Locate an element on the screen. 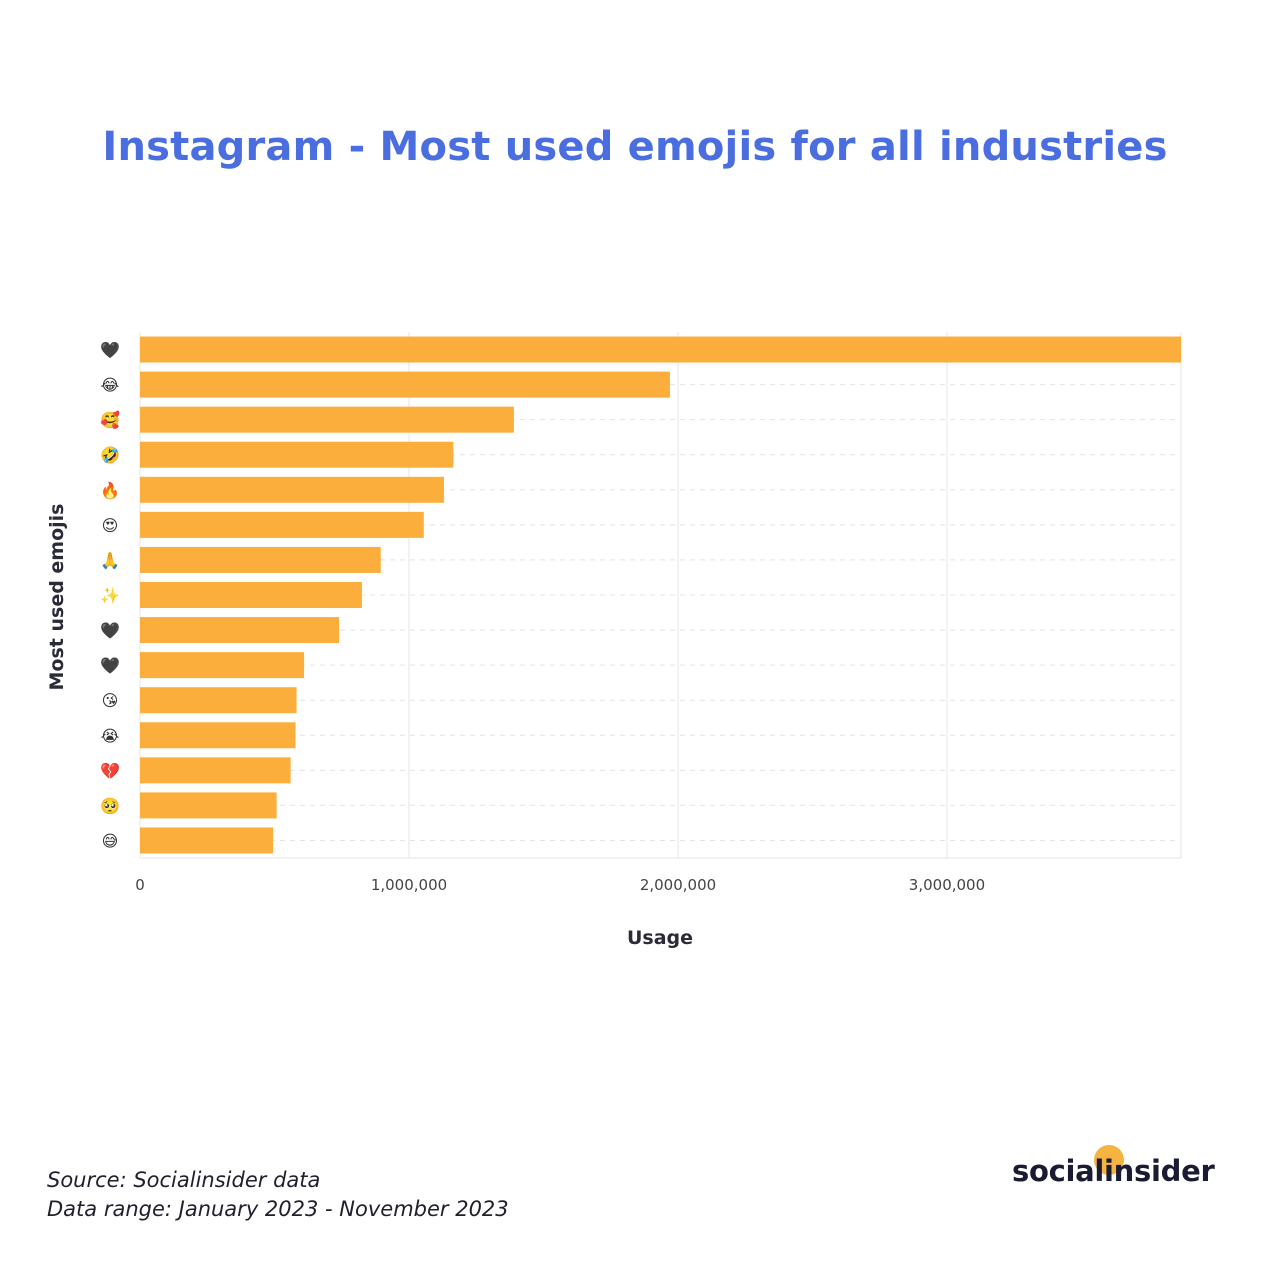 The width and height of the screenshot is (1270, 1270). x-tick-label: 2,000,000 is located at coordinates (678, 885).